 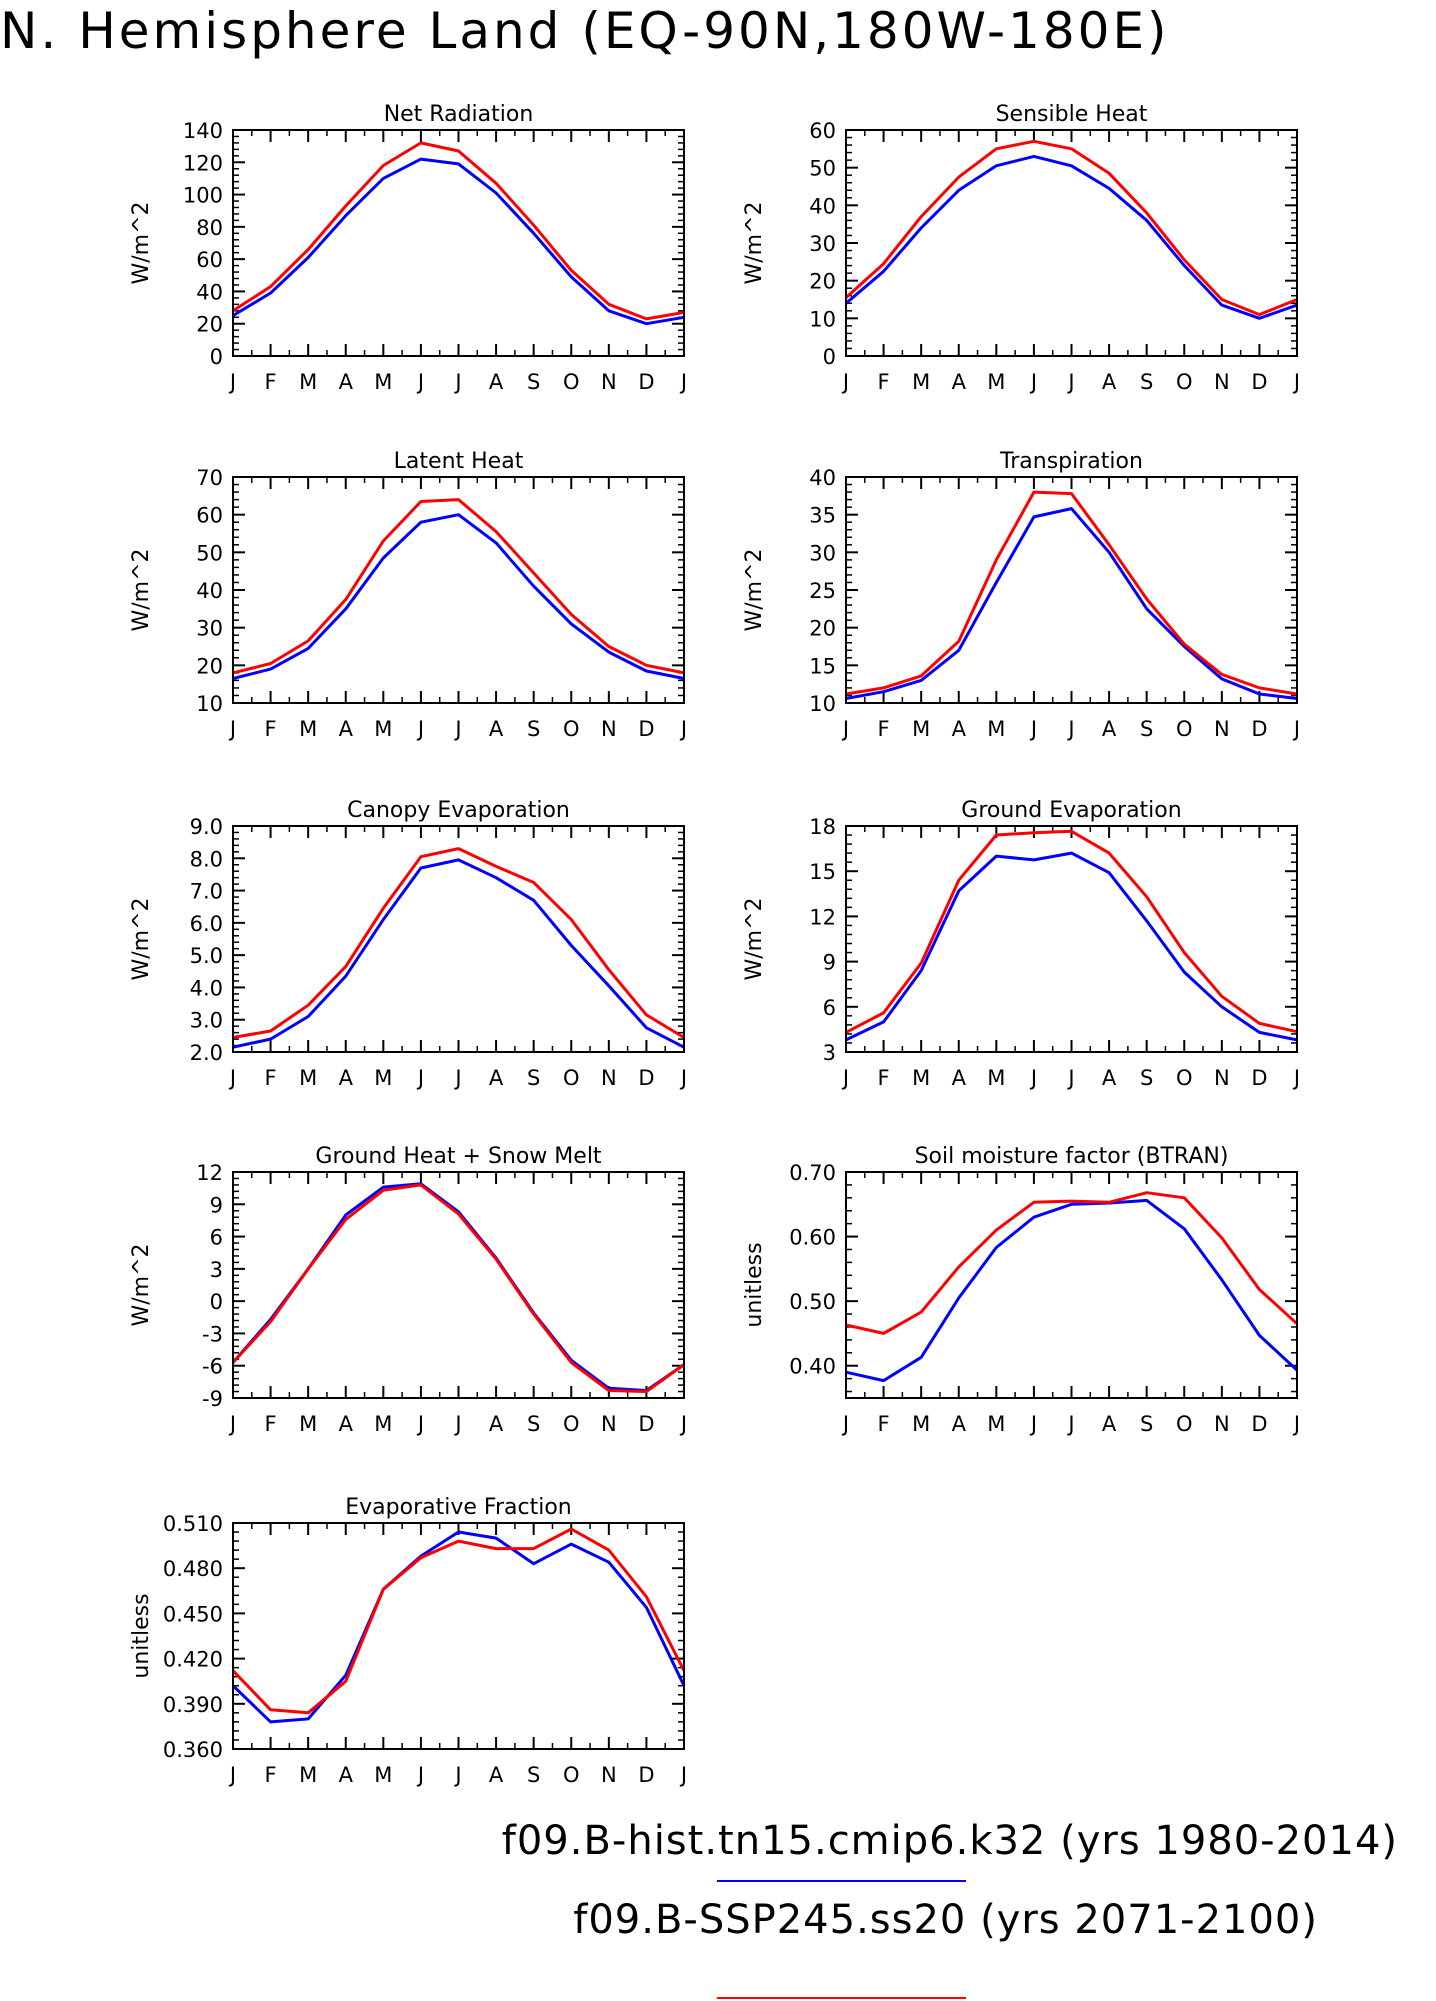 I want to click on y-tick-label: 25, so click(x=822, y=591).